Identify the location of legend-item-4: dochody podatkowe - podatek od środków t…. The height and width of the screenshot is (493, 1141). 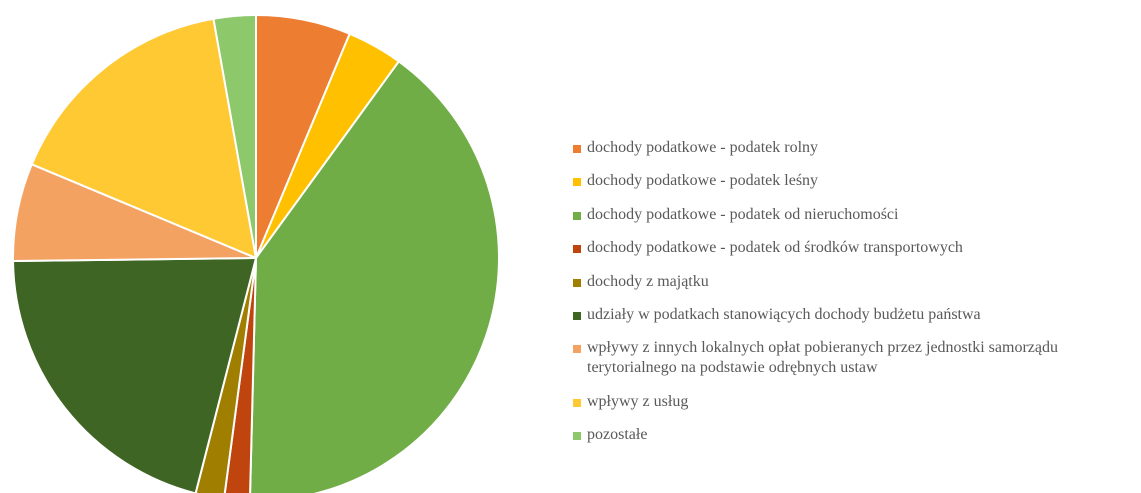
(855, 248).